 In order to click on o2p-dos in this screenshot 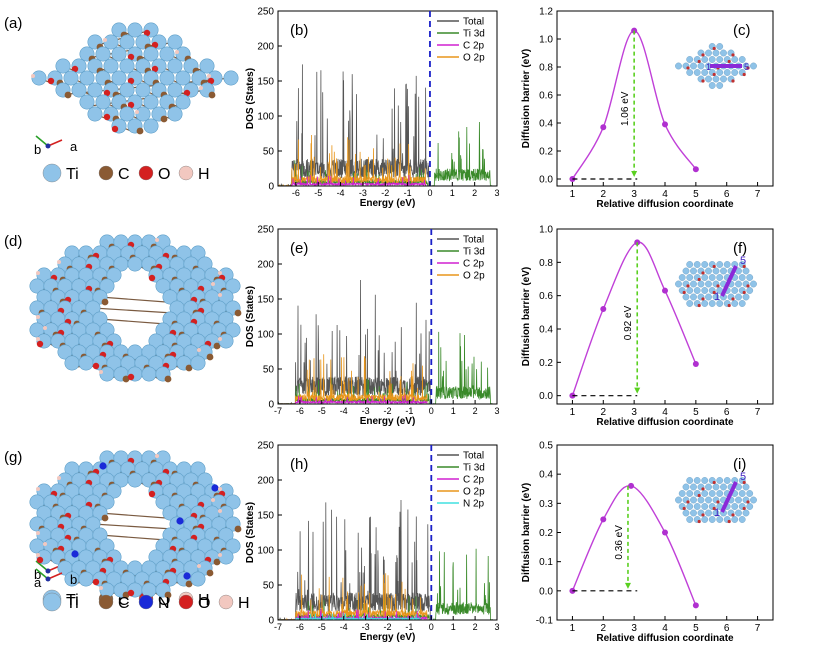, I will do `click(352, 160)`.